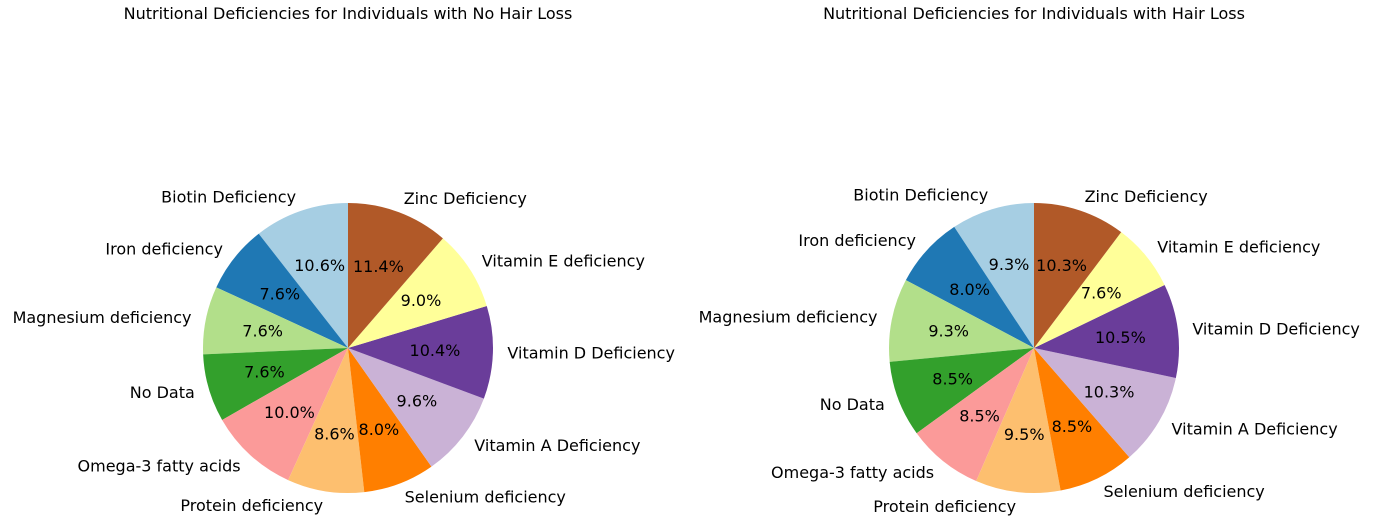 This screenshot has height=524, width=1376. What do you see at coordinates (334, 433) in the screenshot?
I see `pie-percent-label: 8.6%` at bounding box center [334, 433].